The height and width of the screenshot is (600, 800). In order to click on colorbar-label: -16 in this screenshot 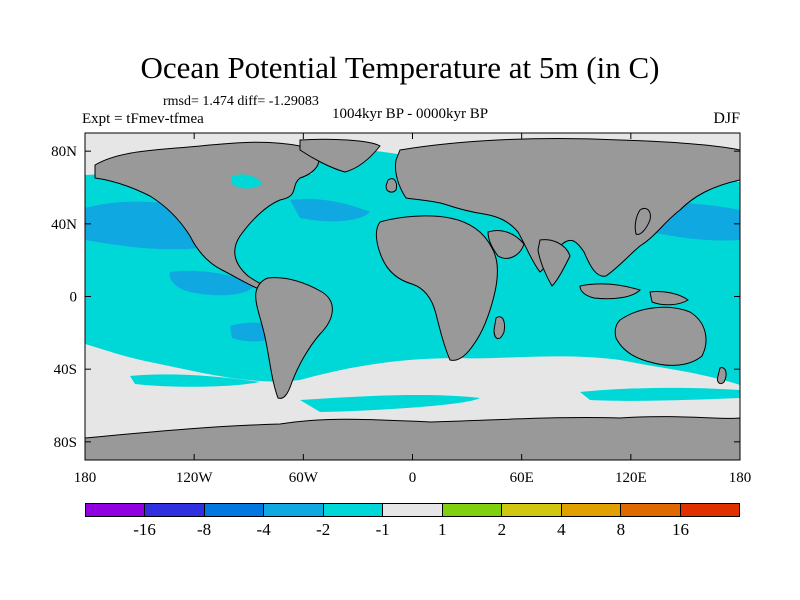, I will do `click(144, 529)`.